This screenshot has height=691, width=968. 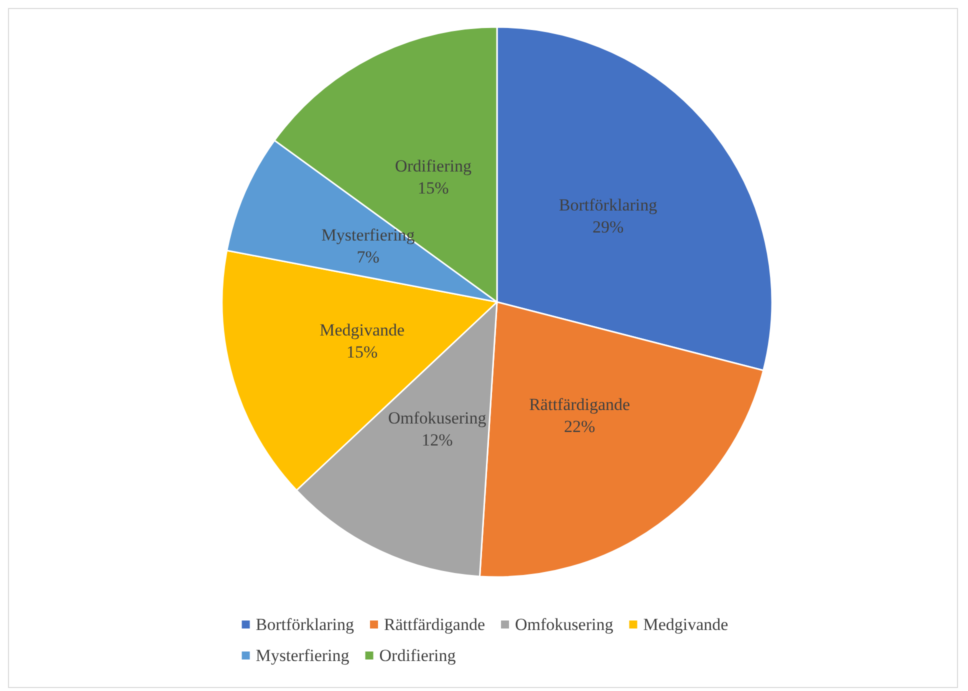 What do you see at coordinates (564, 624) in the screenshot?
I see `legend-label: Omfokusering` at bounding box center [564, 624].